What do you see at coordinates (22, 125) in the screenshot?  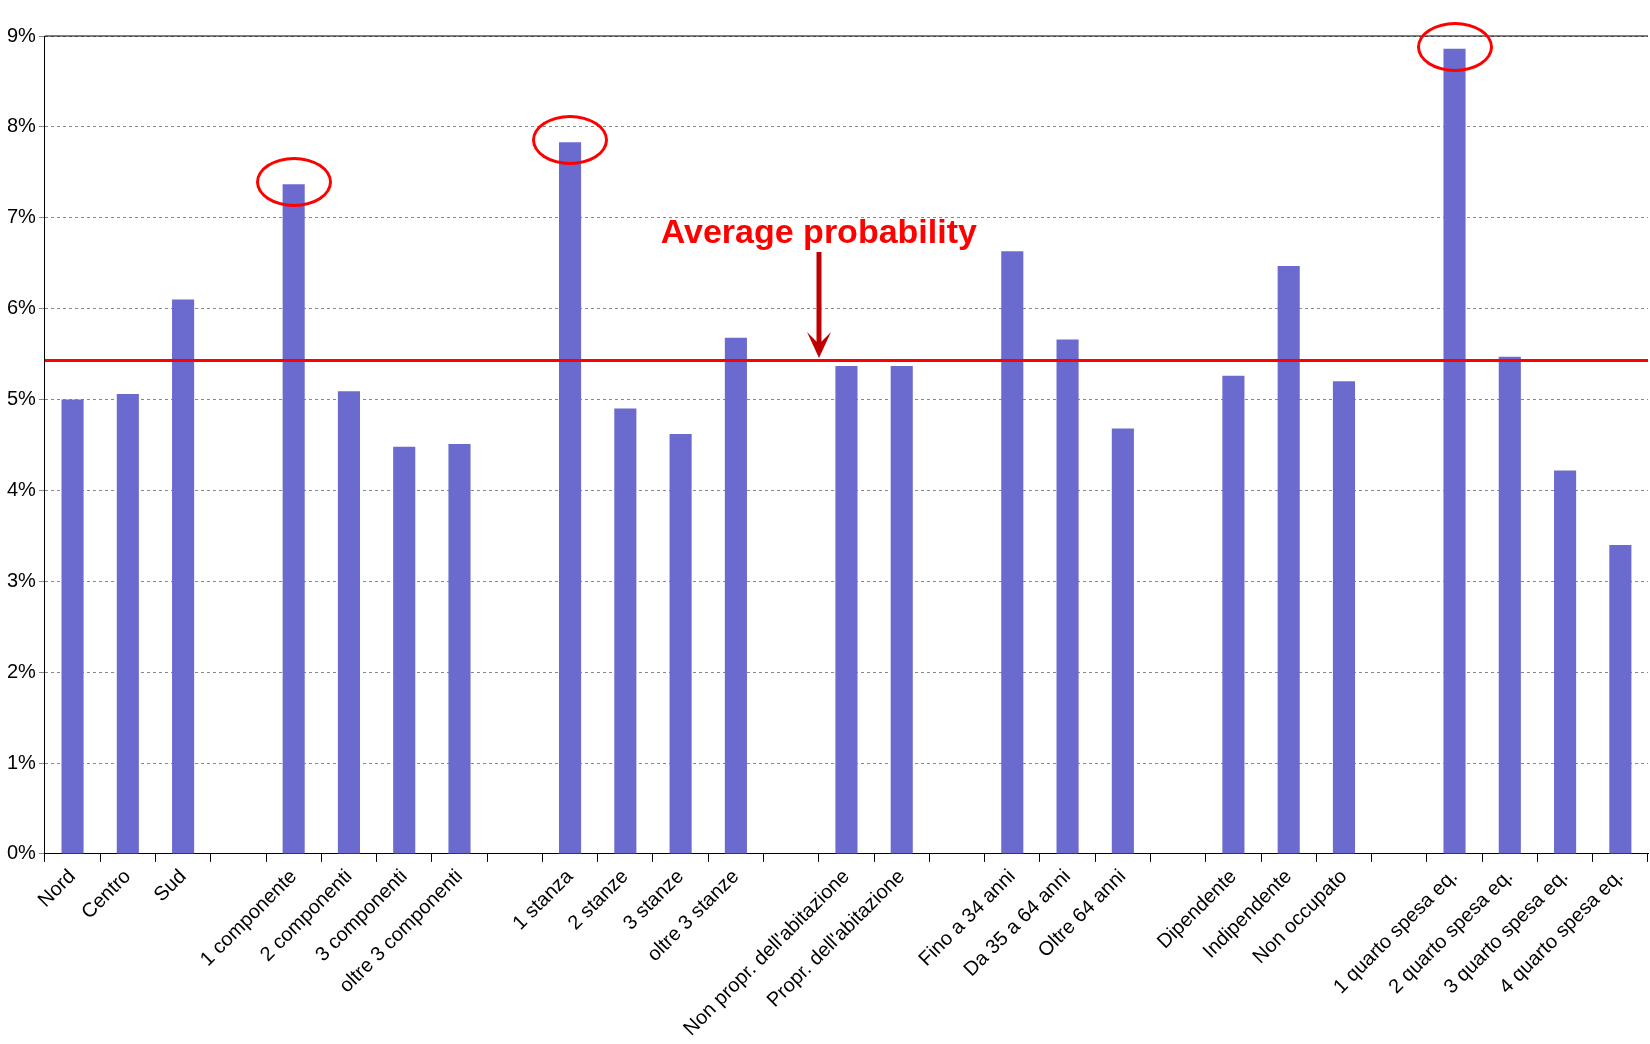 I see `y-tick-label: 8%` at bounding box center [22, 125].